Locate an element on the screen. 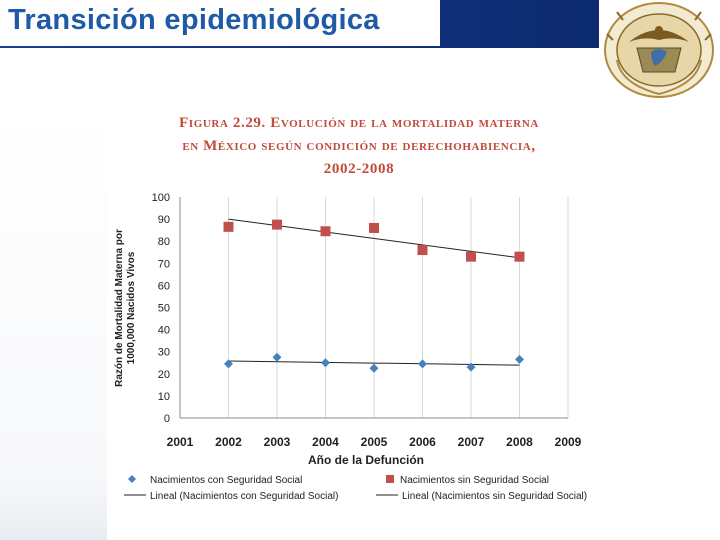  x-tick-label-2002: 2002 is located at coordinates (228, 442).